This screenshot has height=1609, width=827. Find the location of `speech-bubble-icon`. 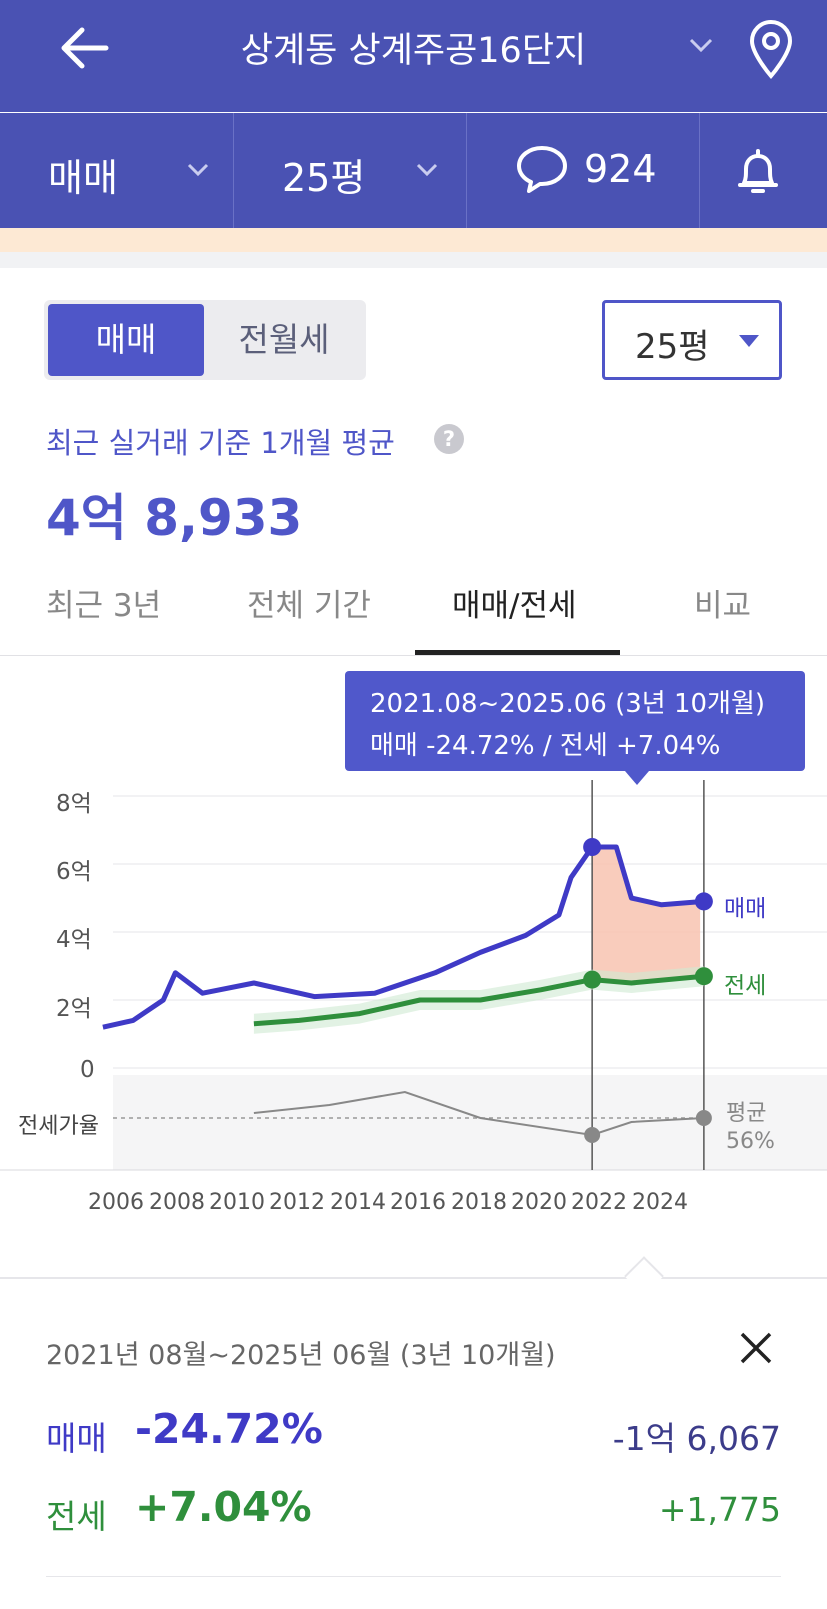

speech-bubble-icon is located at coordinates (542, 169).